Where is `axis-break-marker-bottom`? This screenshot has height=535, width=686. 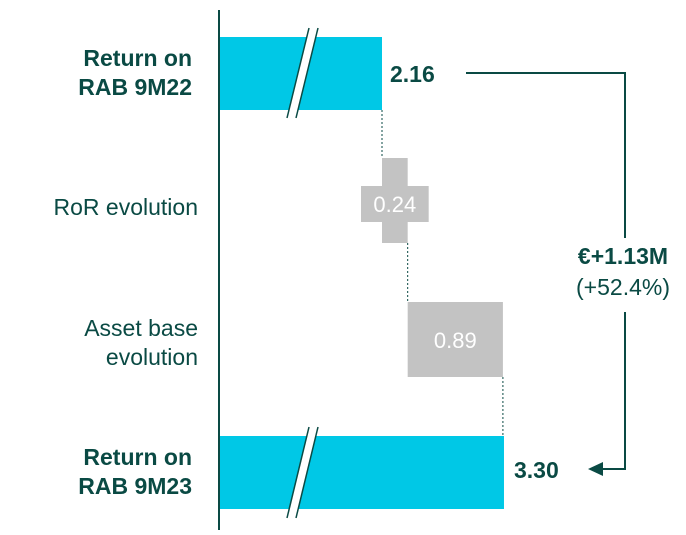 axis-break-marker-bottom is located at coordinates (302, 472).